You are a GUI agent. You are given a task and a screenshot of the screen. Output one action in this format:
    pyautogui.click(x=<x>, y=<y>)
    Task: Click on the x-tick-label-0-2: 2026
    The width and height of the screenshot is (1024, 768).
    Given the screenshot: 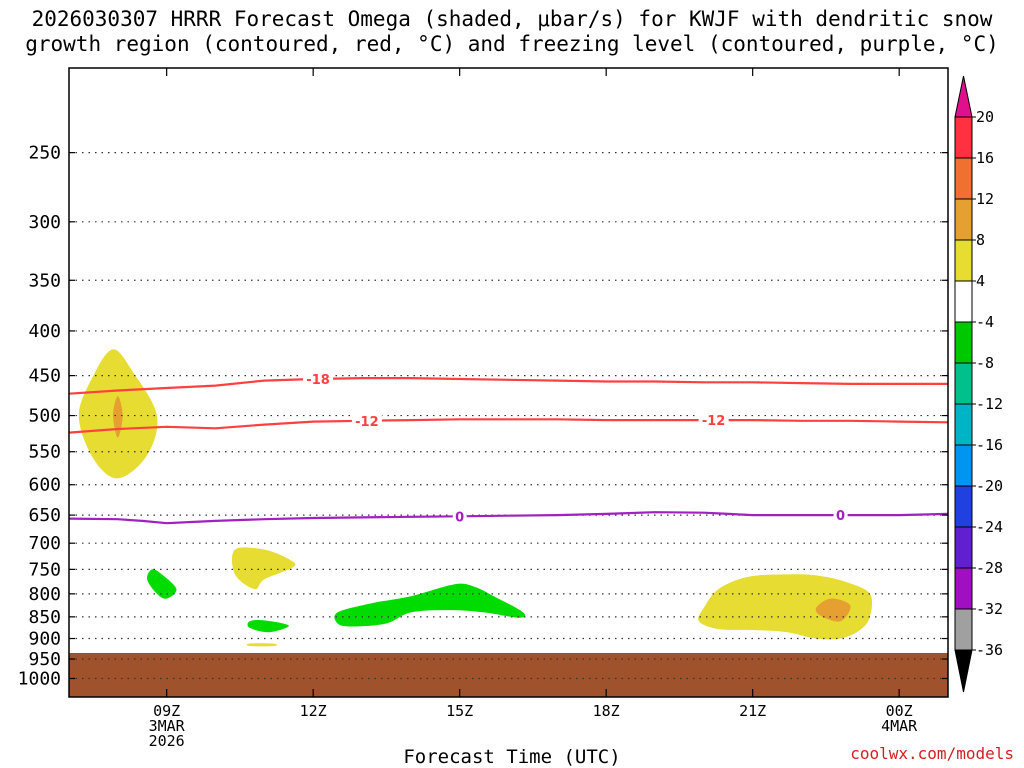 What is the action you would take?
    pyautogui.click(x=167, y=741)
    